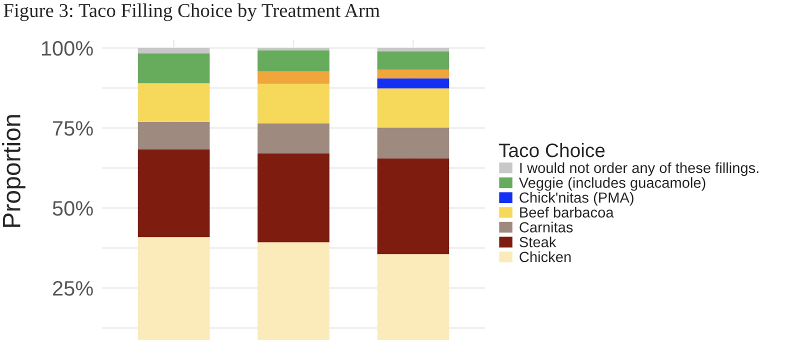 The height and width of the screenshot is (340, 789). I want to click on legend-label: Beef barbacoa, so click(567, 212).